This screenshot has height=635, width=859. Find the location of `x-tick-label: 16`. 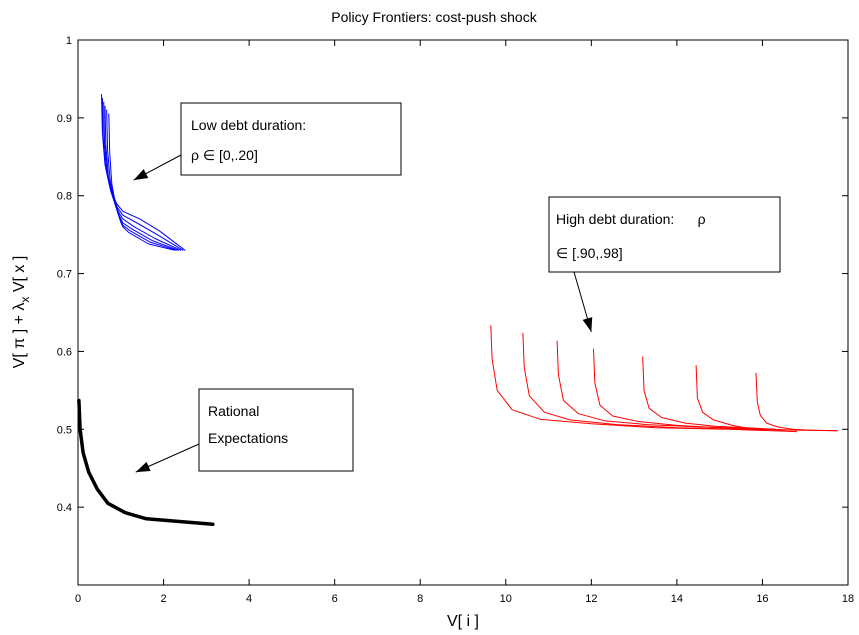

x-tick-label: 16 is located at coordinates (762, 599).